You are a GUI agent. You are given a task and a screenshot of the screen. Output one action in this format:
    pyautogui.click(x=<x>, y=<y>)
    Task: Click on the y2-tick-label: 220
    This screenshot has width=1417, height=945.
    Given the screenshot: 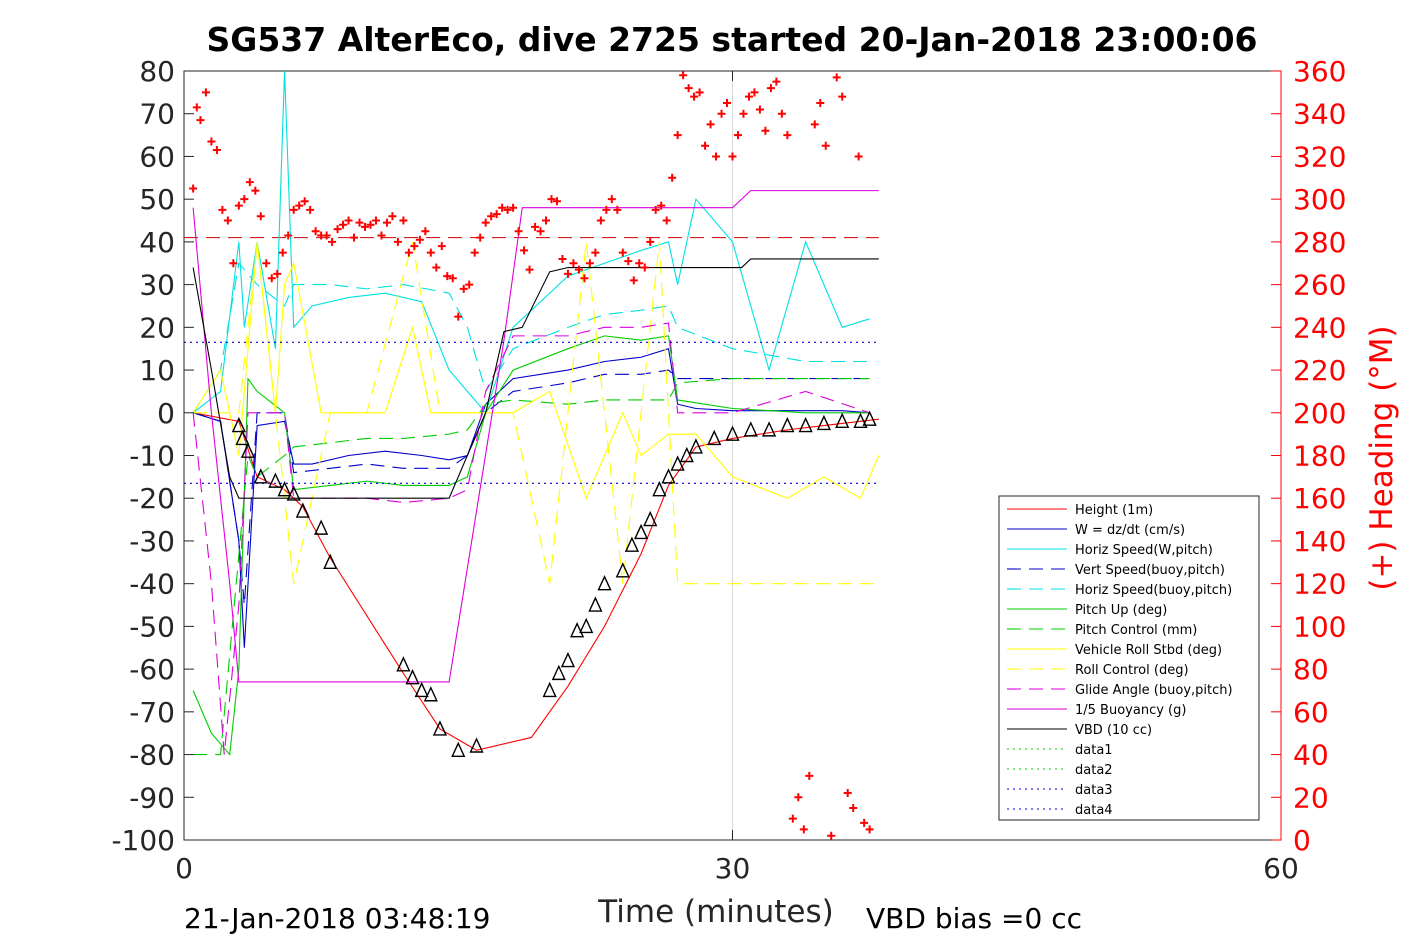 What is the action you would take?
    pyautogui.click(x=1319, y=370)
    